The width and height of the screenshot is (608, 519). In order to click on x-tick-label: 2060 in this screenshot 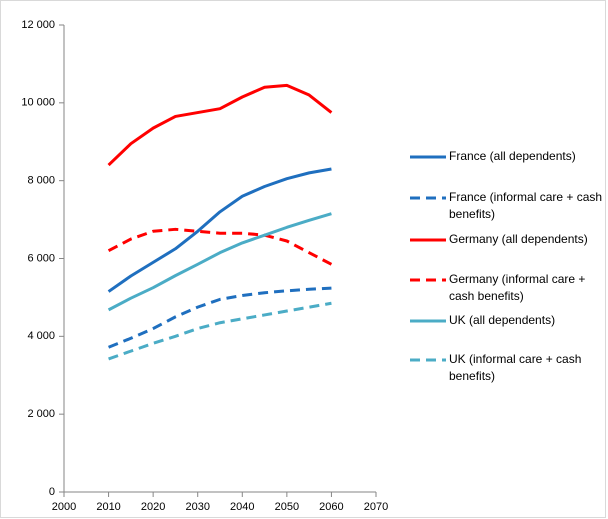, I will do `click(331, 507)`.